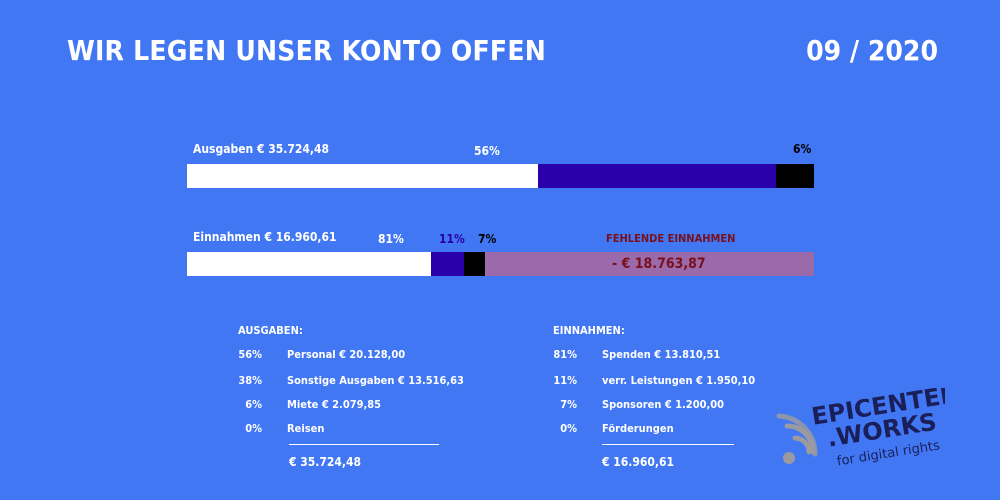  Describe the element at coordinates (375, 380) in the screenshot. I see `ausgaben-item-label: Sonstige Ausgaben € 13.516,63` at that location.